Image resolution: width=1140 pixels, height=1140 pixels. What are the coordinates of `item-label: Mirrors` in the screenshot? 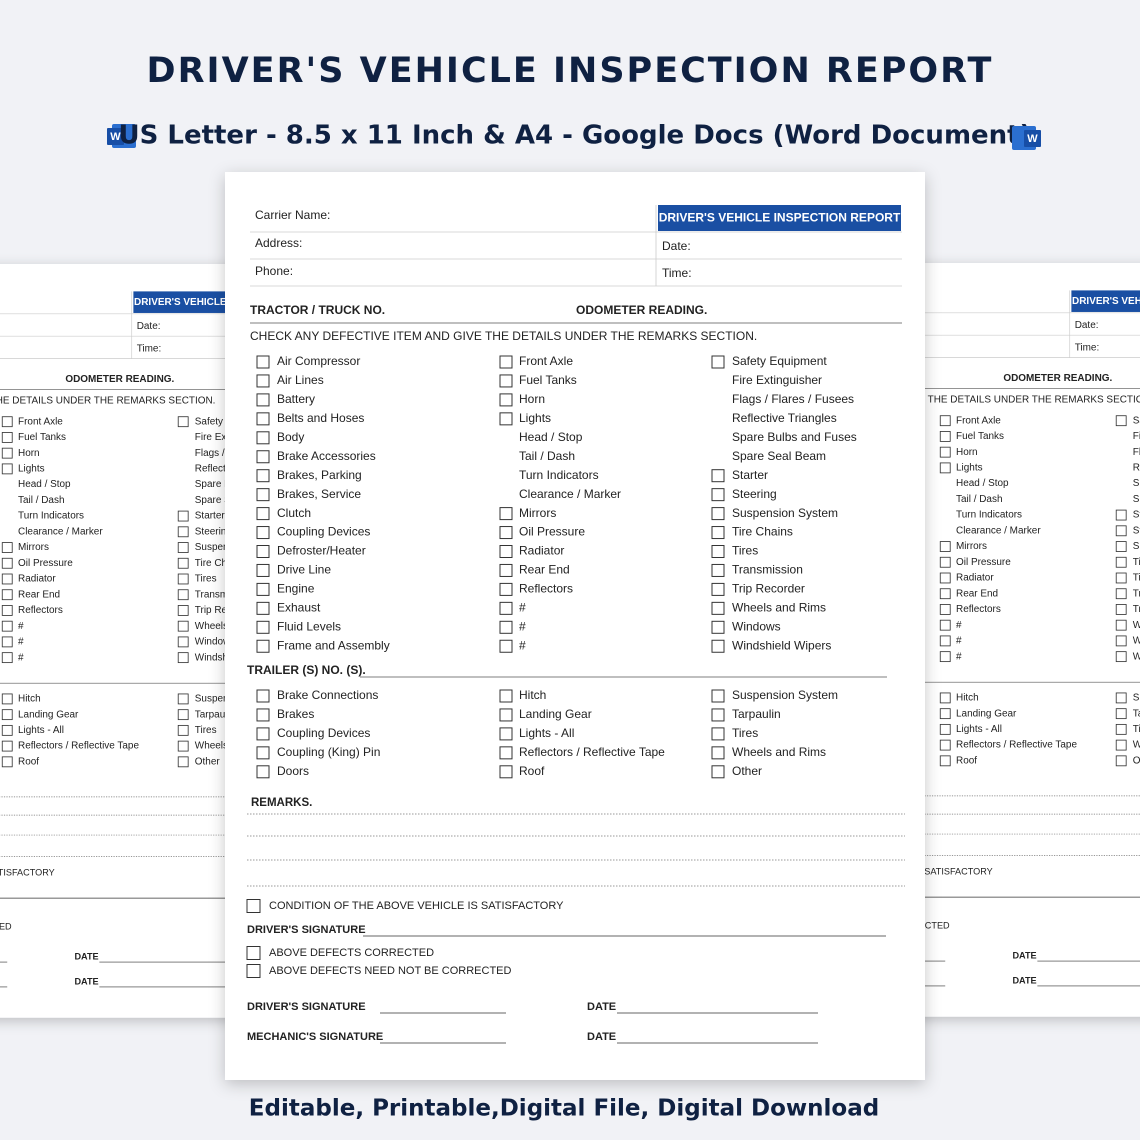 It's located at (33, 547).